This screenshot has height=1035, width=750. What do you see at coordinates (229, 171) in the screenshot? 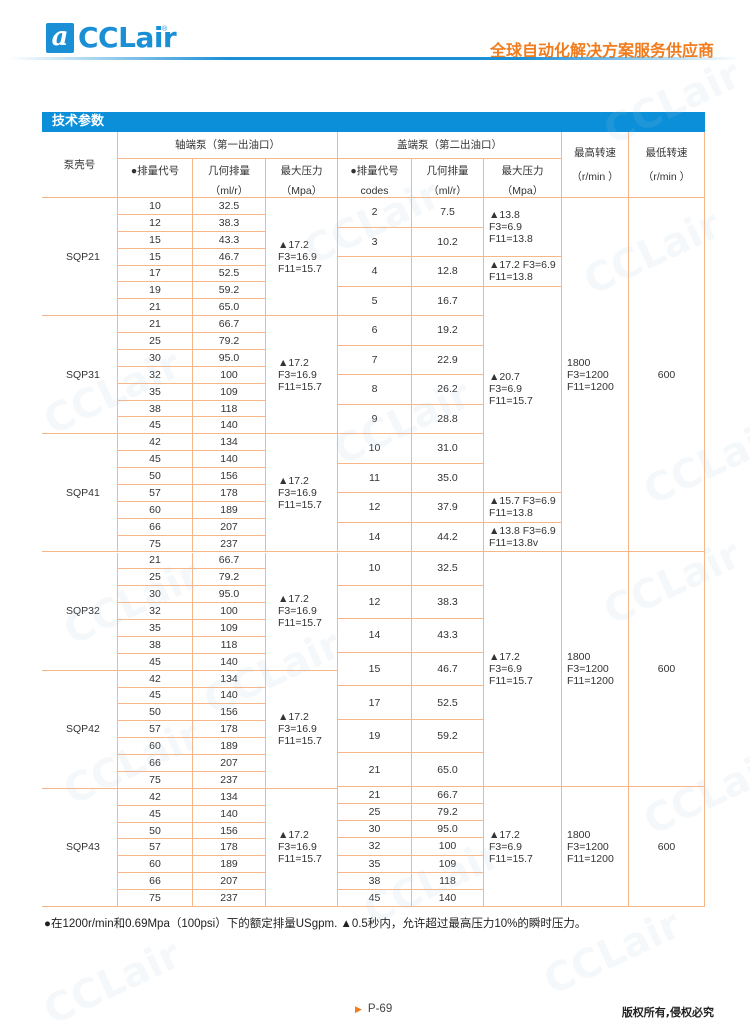
I see `displacement-label: 几何排量` at bounding box center [229, 171].